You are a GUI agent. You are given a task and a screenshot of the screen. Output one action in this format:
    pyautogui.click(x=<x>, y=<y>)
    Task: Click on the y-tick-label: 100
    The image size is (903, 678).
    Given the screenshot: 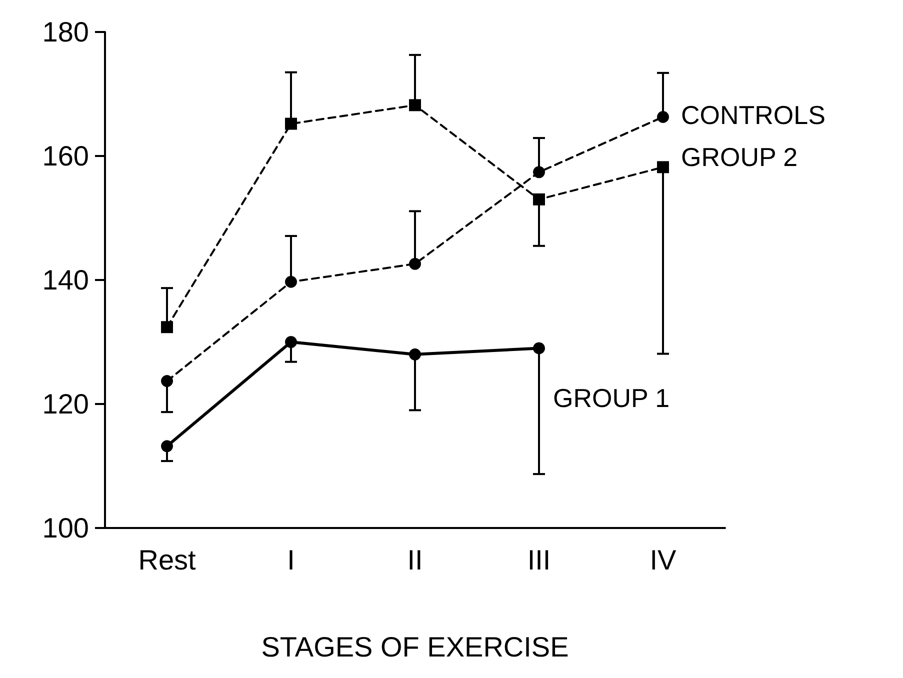 What is the action you would take?
    pyautogui.click(x=65, y=528)
    